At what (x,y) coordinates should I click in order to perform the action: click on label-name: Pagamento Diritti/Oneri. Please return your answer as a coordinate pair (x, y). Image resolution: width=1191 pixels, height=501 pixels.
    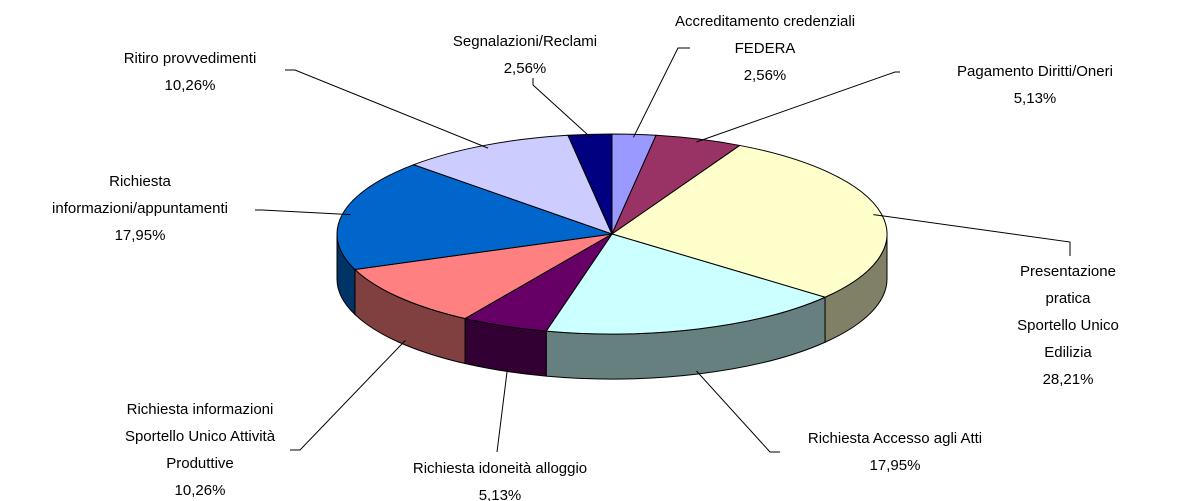
    Looking at the image, I should click on (1035, 71).